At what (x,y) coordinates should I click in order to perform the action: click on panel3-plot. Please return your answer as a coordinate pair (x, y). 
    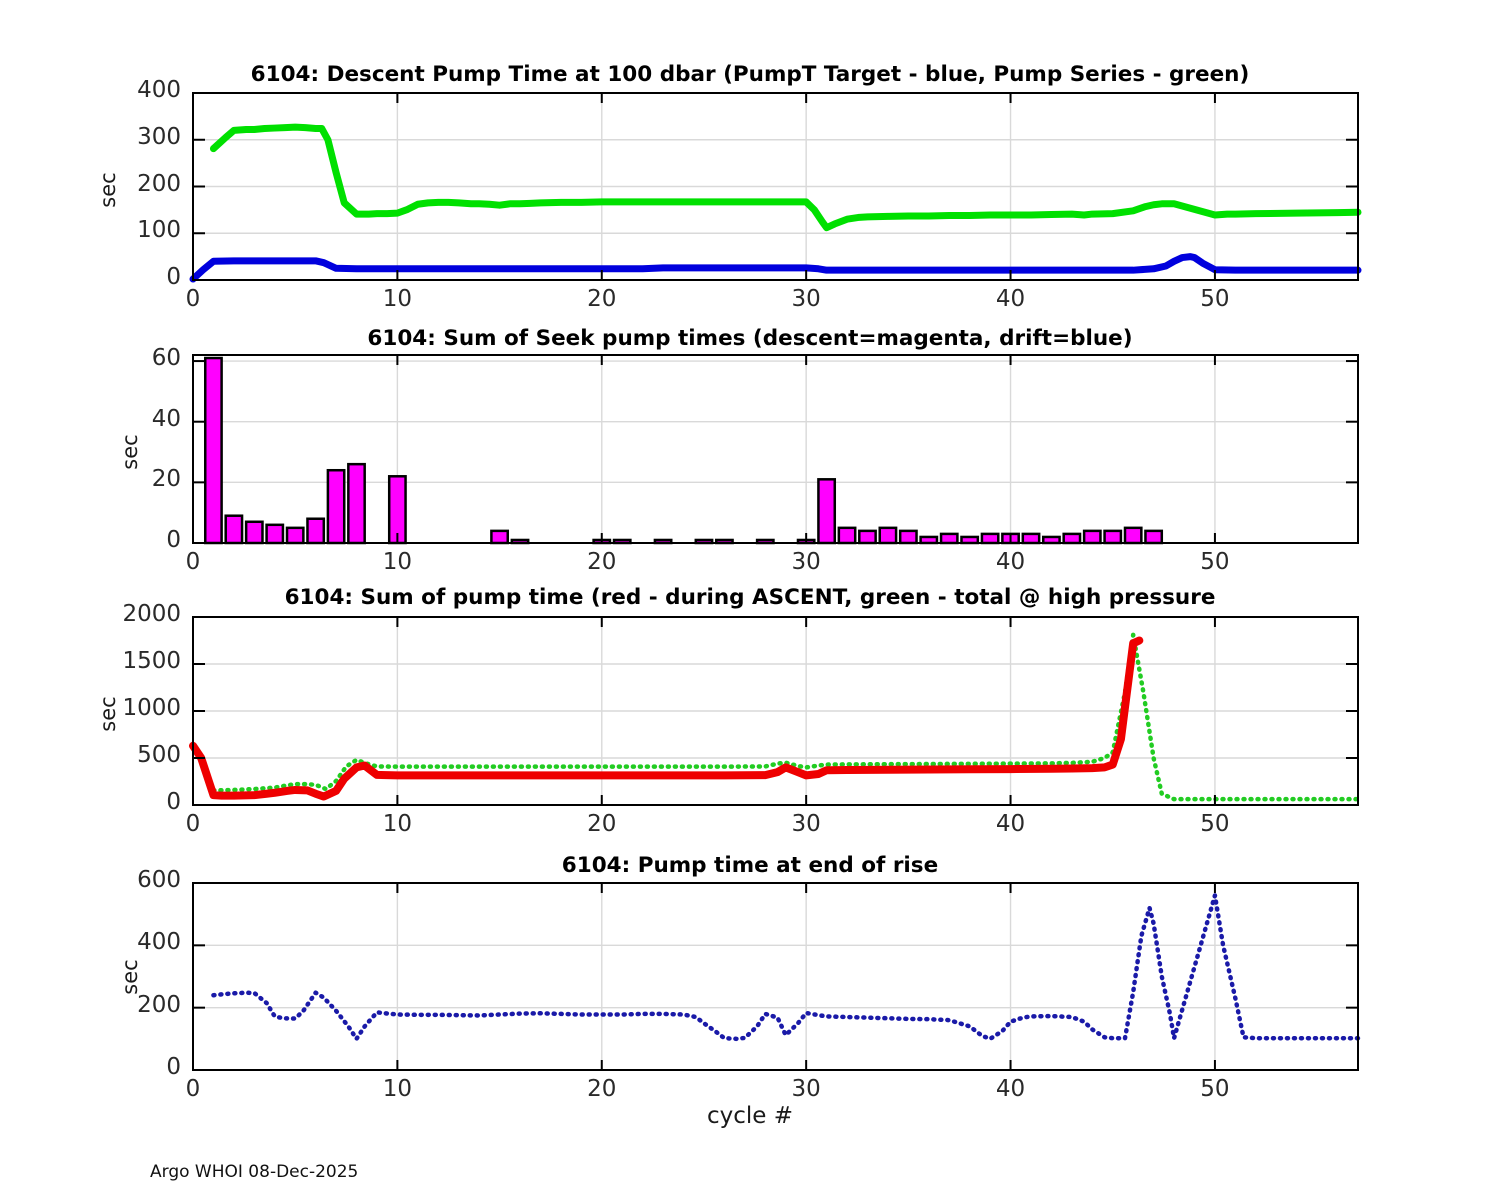
    Looking at the image, I should click on (775, 711).